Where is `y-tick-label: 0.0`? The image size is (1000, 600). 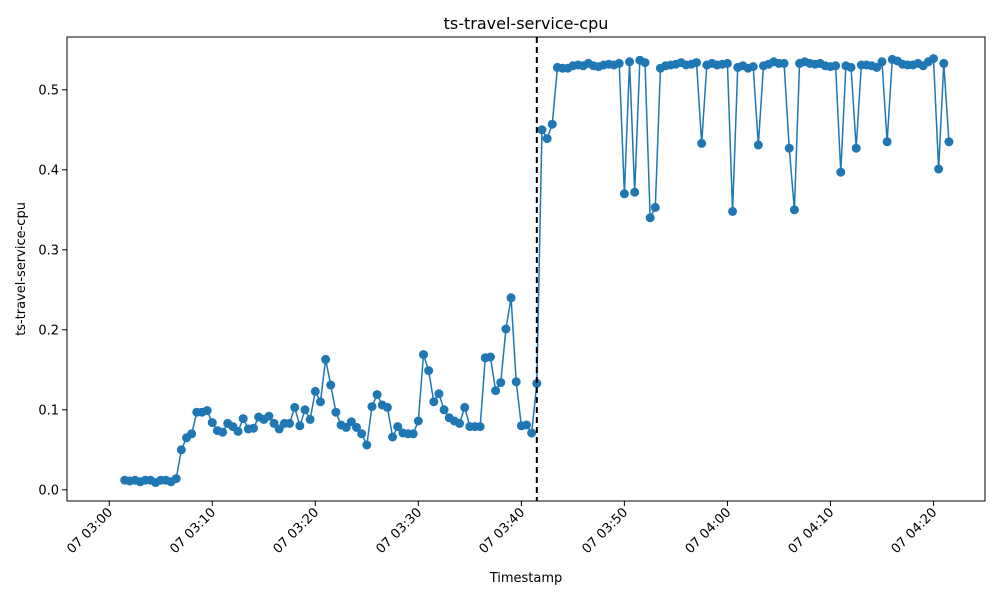 y-tick-label: 0.0 is located at coordinates (48, 490).